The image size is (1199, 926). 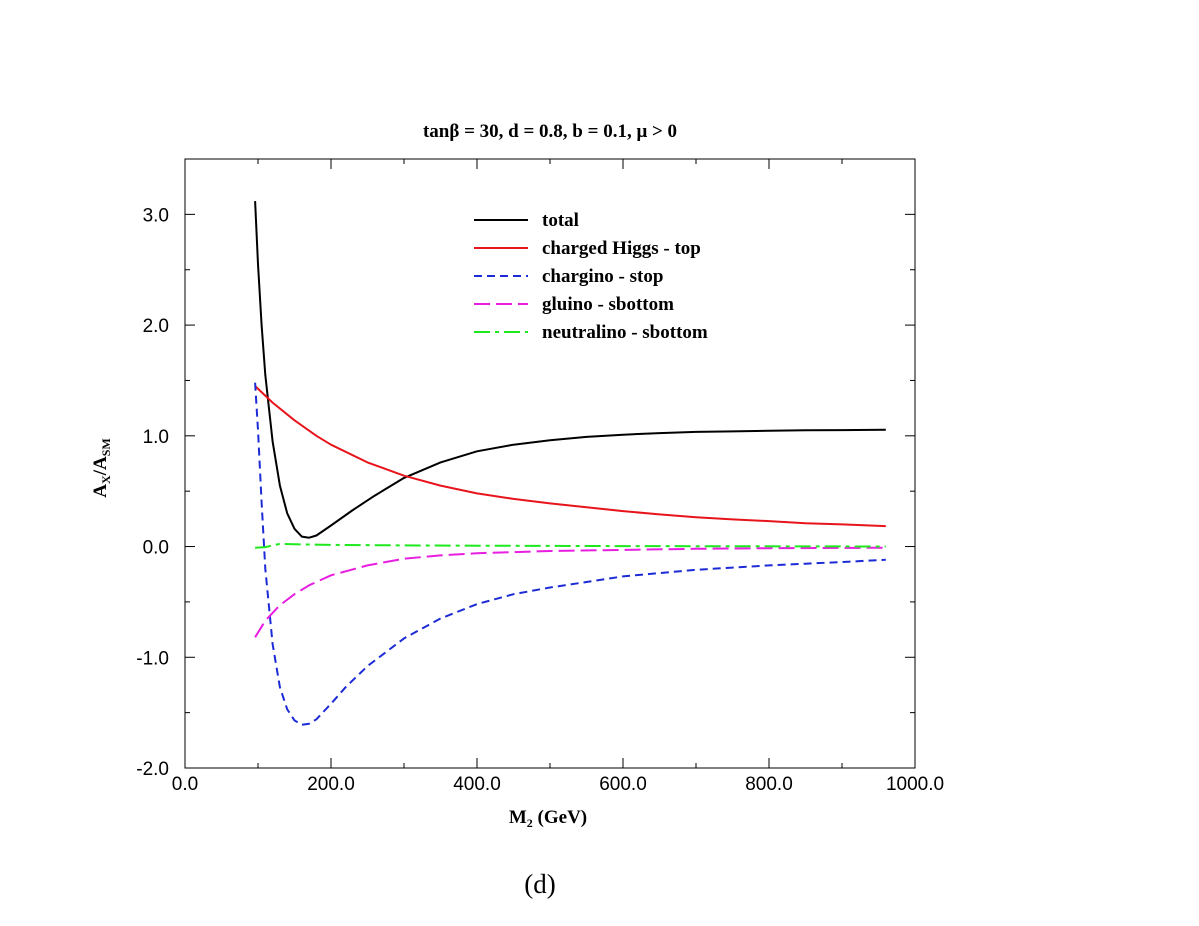 What do you see at coordinates (915, 784) in the screenshot?
I see `x-tick-label: 1000.0` at bounding box center [915, 784].